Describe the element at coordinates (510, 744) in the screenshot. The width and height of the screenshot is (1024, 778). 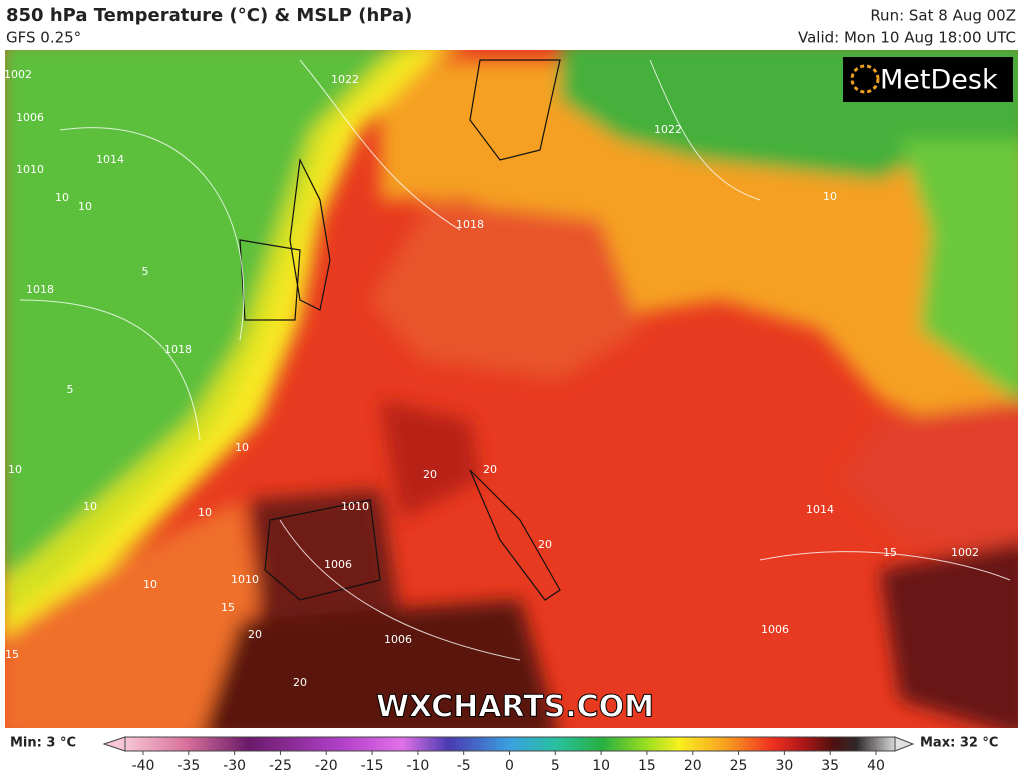
I see `colorbar` at that location.